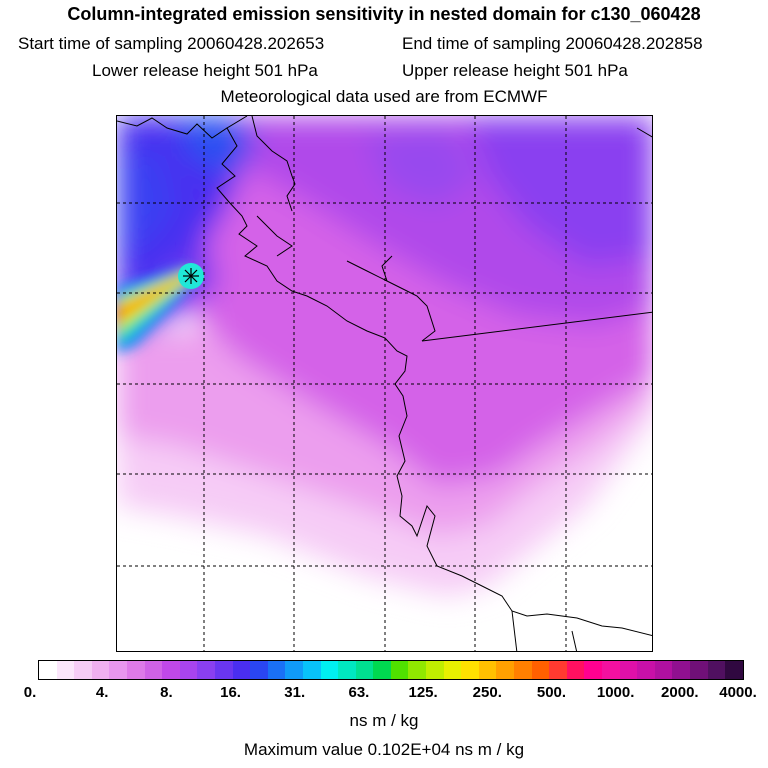 Image resolution: width=768 pixels, height=768 pixels. What do you see at coordinates (384, 96) in the screenshot?
I see `met-data-label: Meteorological data used are from ECMWF` at bounding box center [384, 96].